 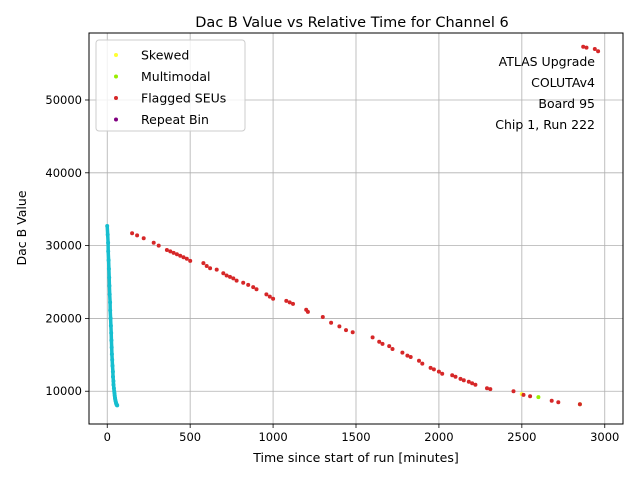 What do you see at coordinates (438, 437) in the screenshot?
I see `x-tick-label: 2000` at bounding box center [438, 437].